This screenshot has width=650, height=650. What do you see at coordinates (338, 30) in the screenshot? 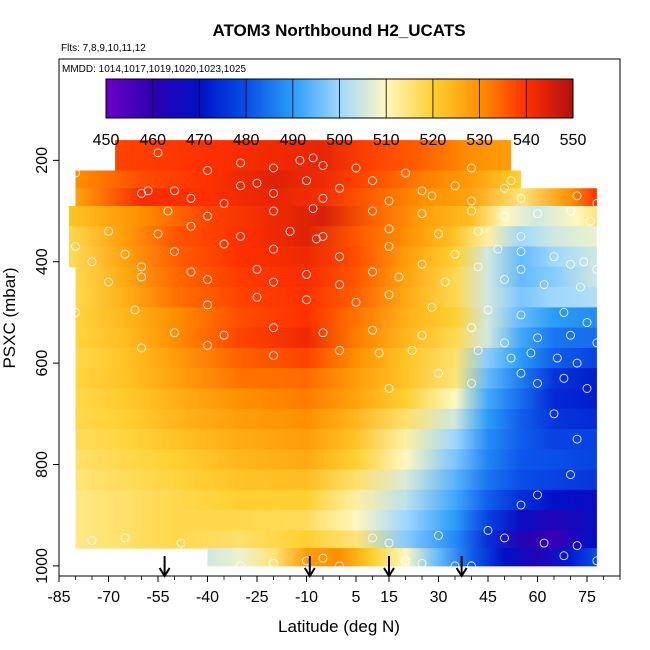
I see `chart-title: ATOM3 Northbound H2_UCATS` at bounding box center [338, 30].